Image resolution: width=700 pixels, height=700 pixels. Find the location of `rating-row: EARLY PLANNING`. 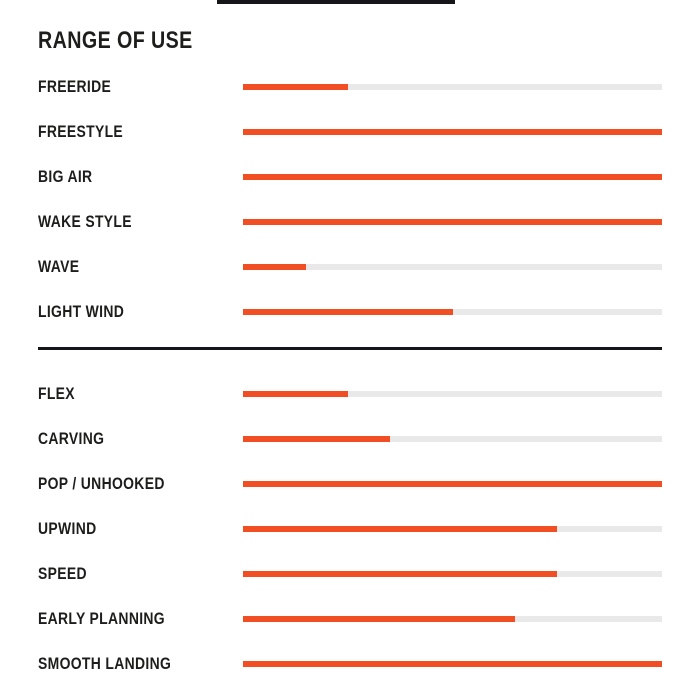

rating-row: EARLY PLANNING is located at coordinates (350, 618).